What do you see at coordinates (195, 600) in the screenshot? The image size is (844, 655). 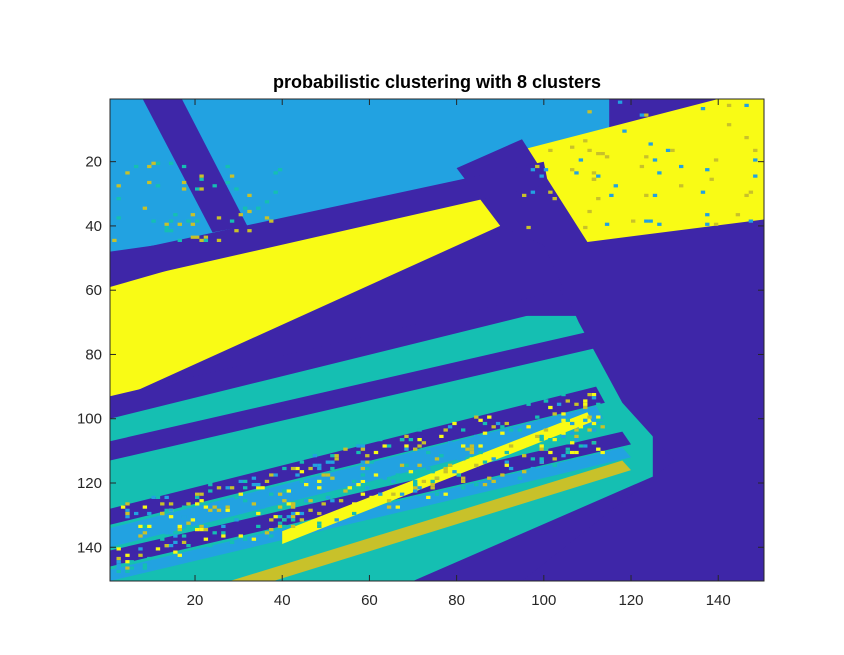 I see `x-tick-label: 20` at bounding box center [195, 600].